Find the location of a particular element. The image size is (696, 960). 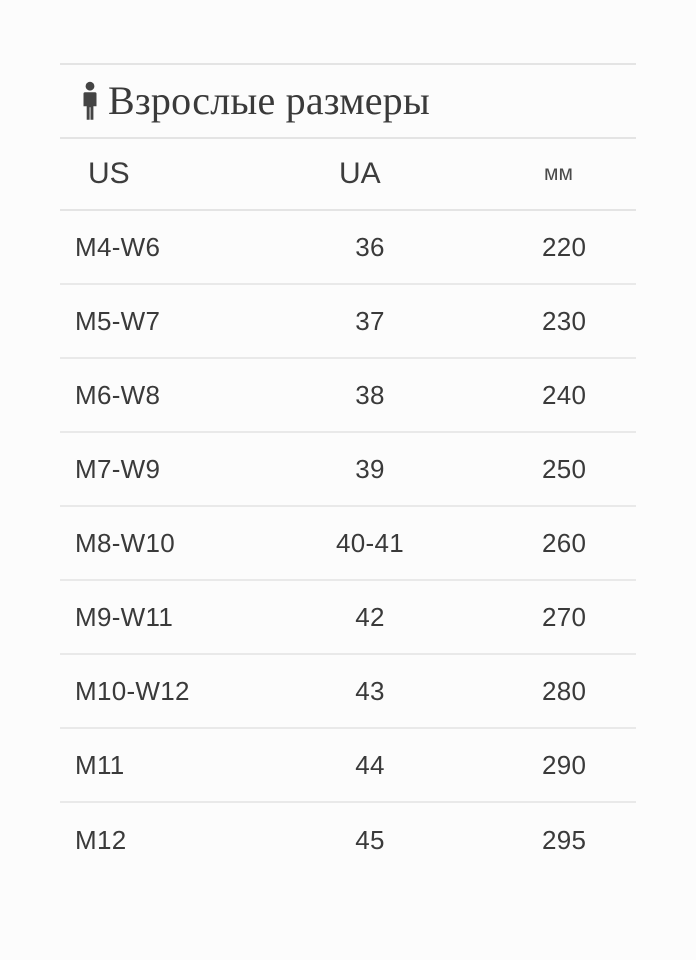

table-row: M10-W12 43 280 is located at coordinates (348, 692).